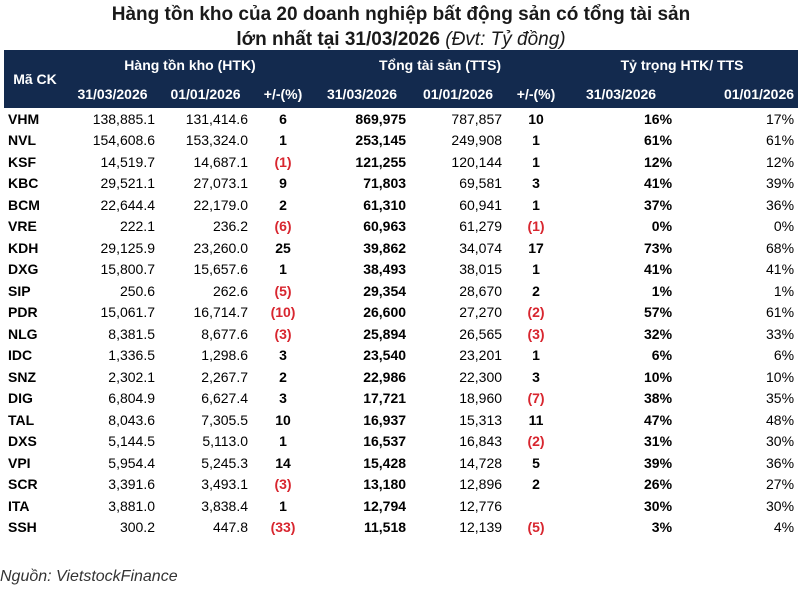  Describe the element at coordinates (283, 247) in the screenshot. I see `cell-htk-chg: 25` at that location.